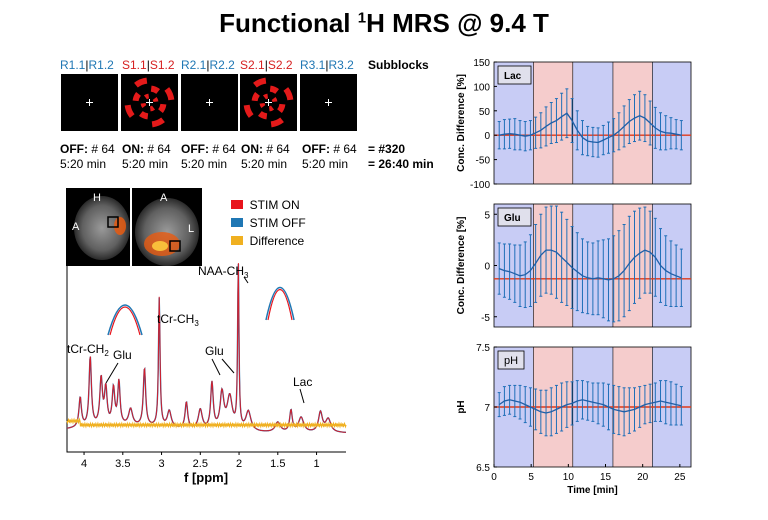 This screenshot has height=520, width=768. Describe the element at coordinates (487, 408) in the screenshot. I see `y-tick-label: 7` at that location.